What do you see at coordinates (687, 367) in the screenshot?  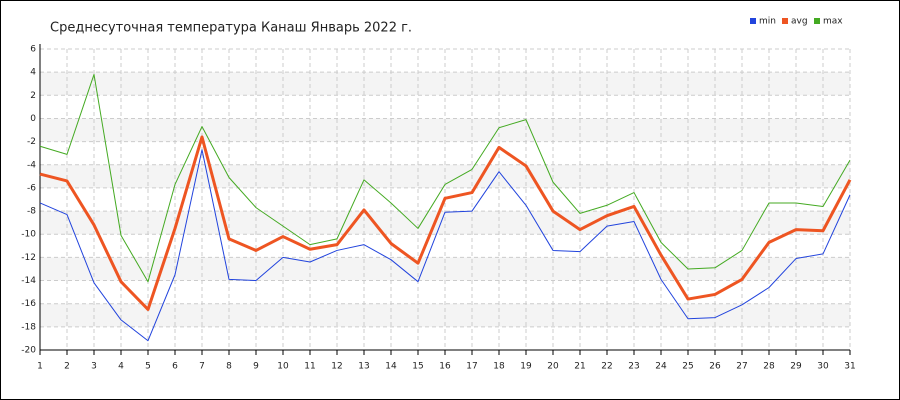 I see `x-tick-label: 25` at bounding box center [687, 367].